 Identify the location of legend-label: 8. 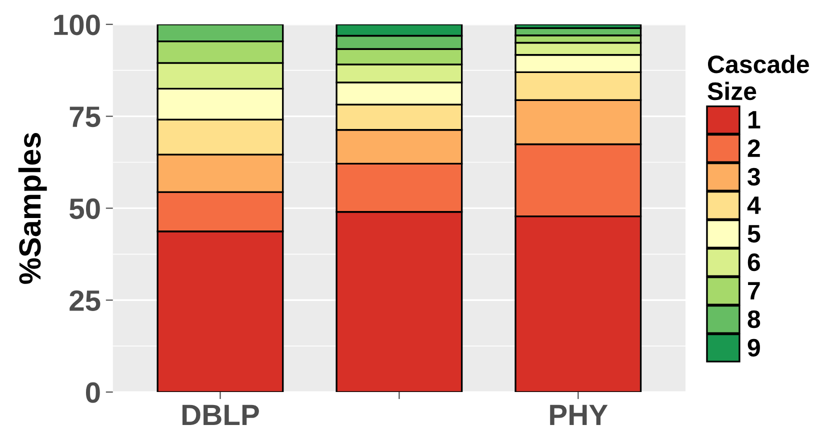
(754, 319).